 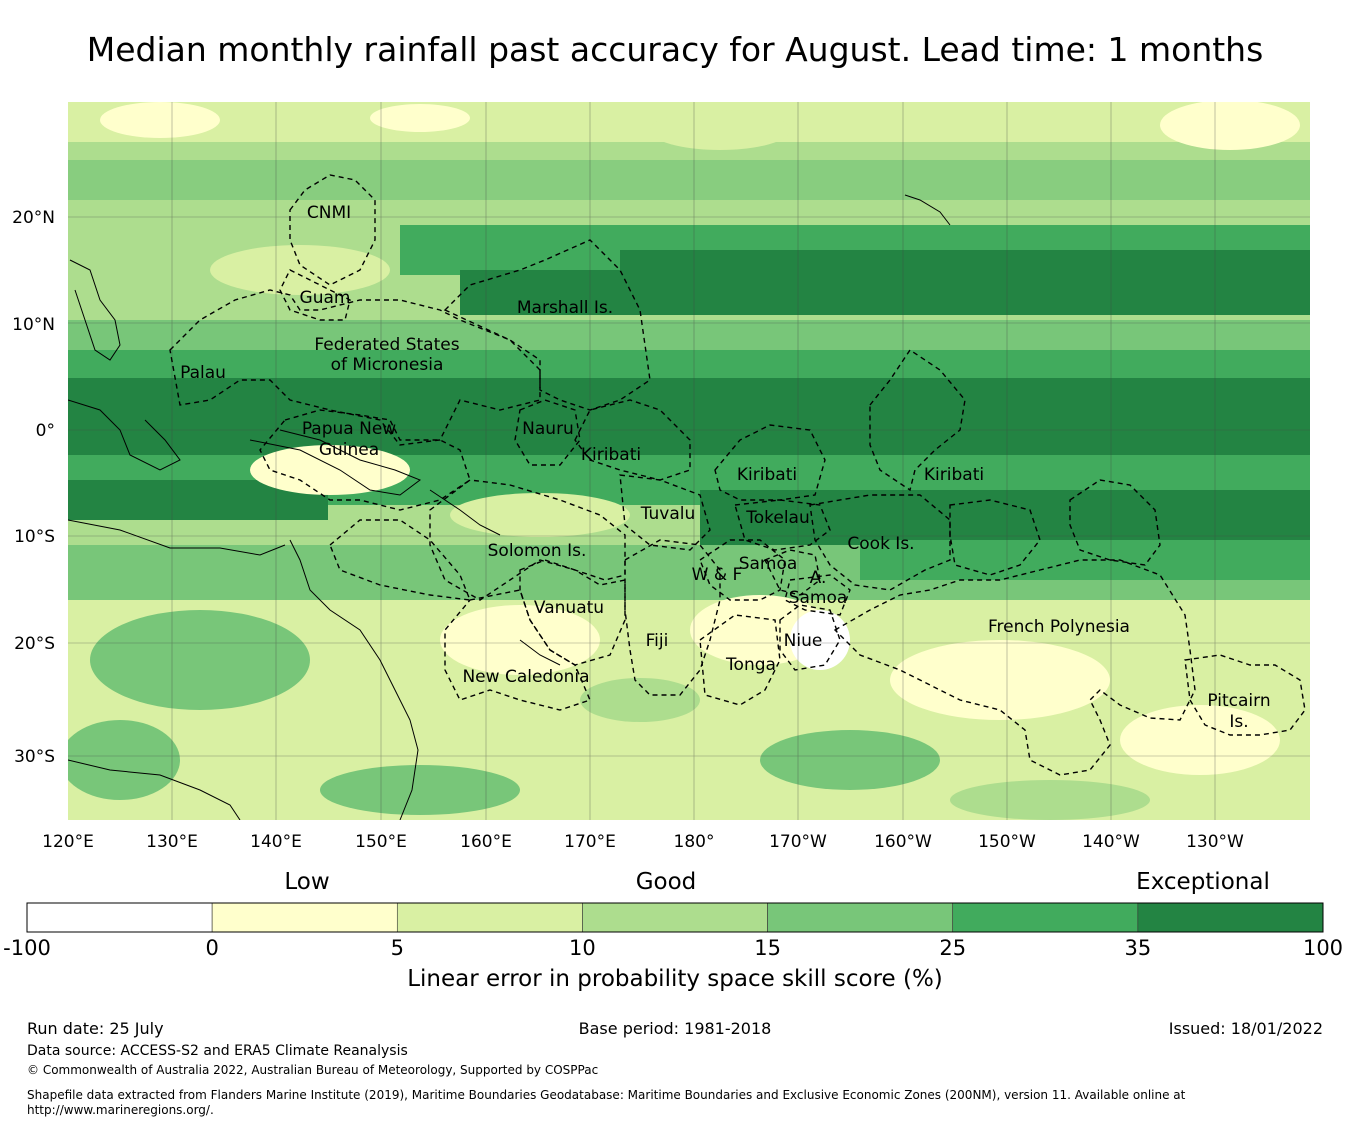 What do you see at coordinates (349, 450) in the screenshot?
I see `label-png-2: Guinea` at bounding box center [349, 450].